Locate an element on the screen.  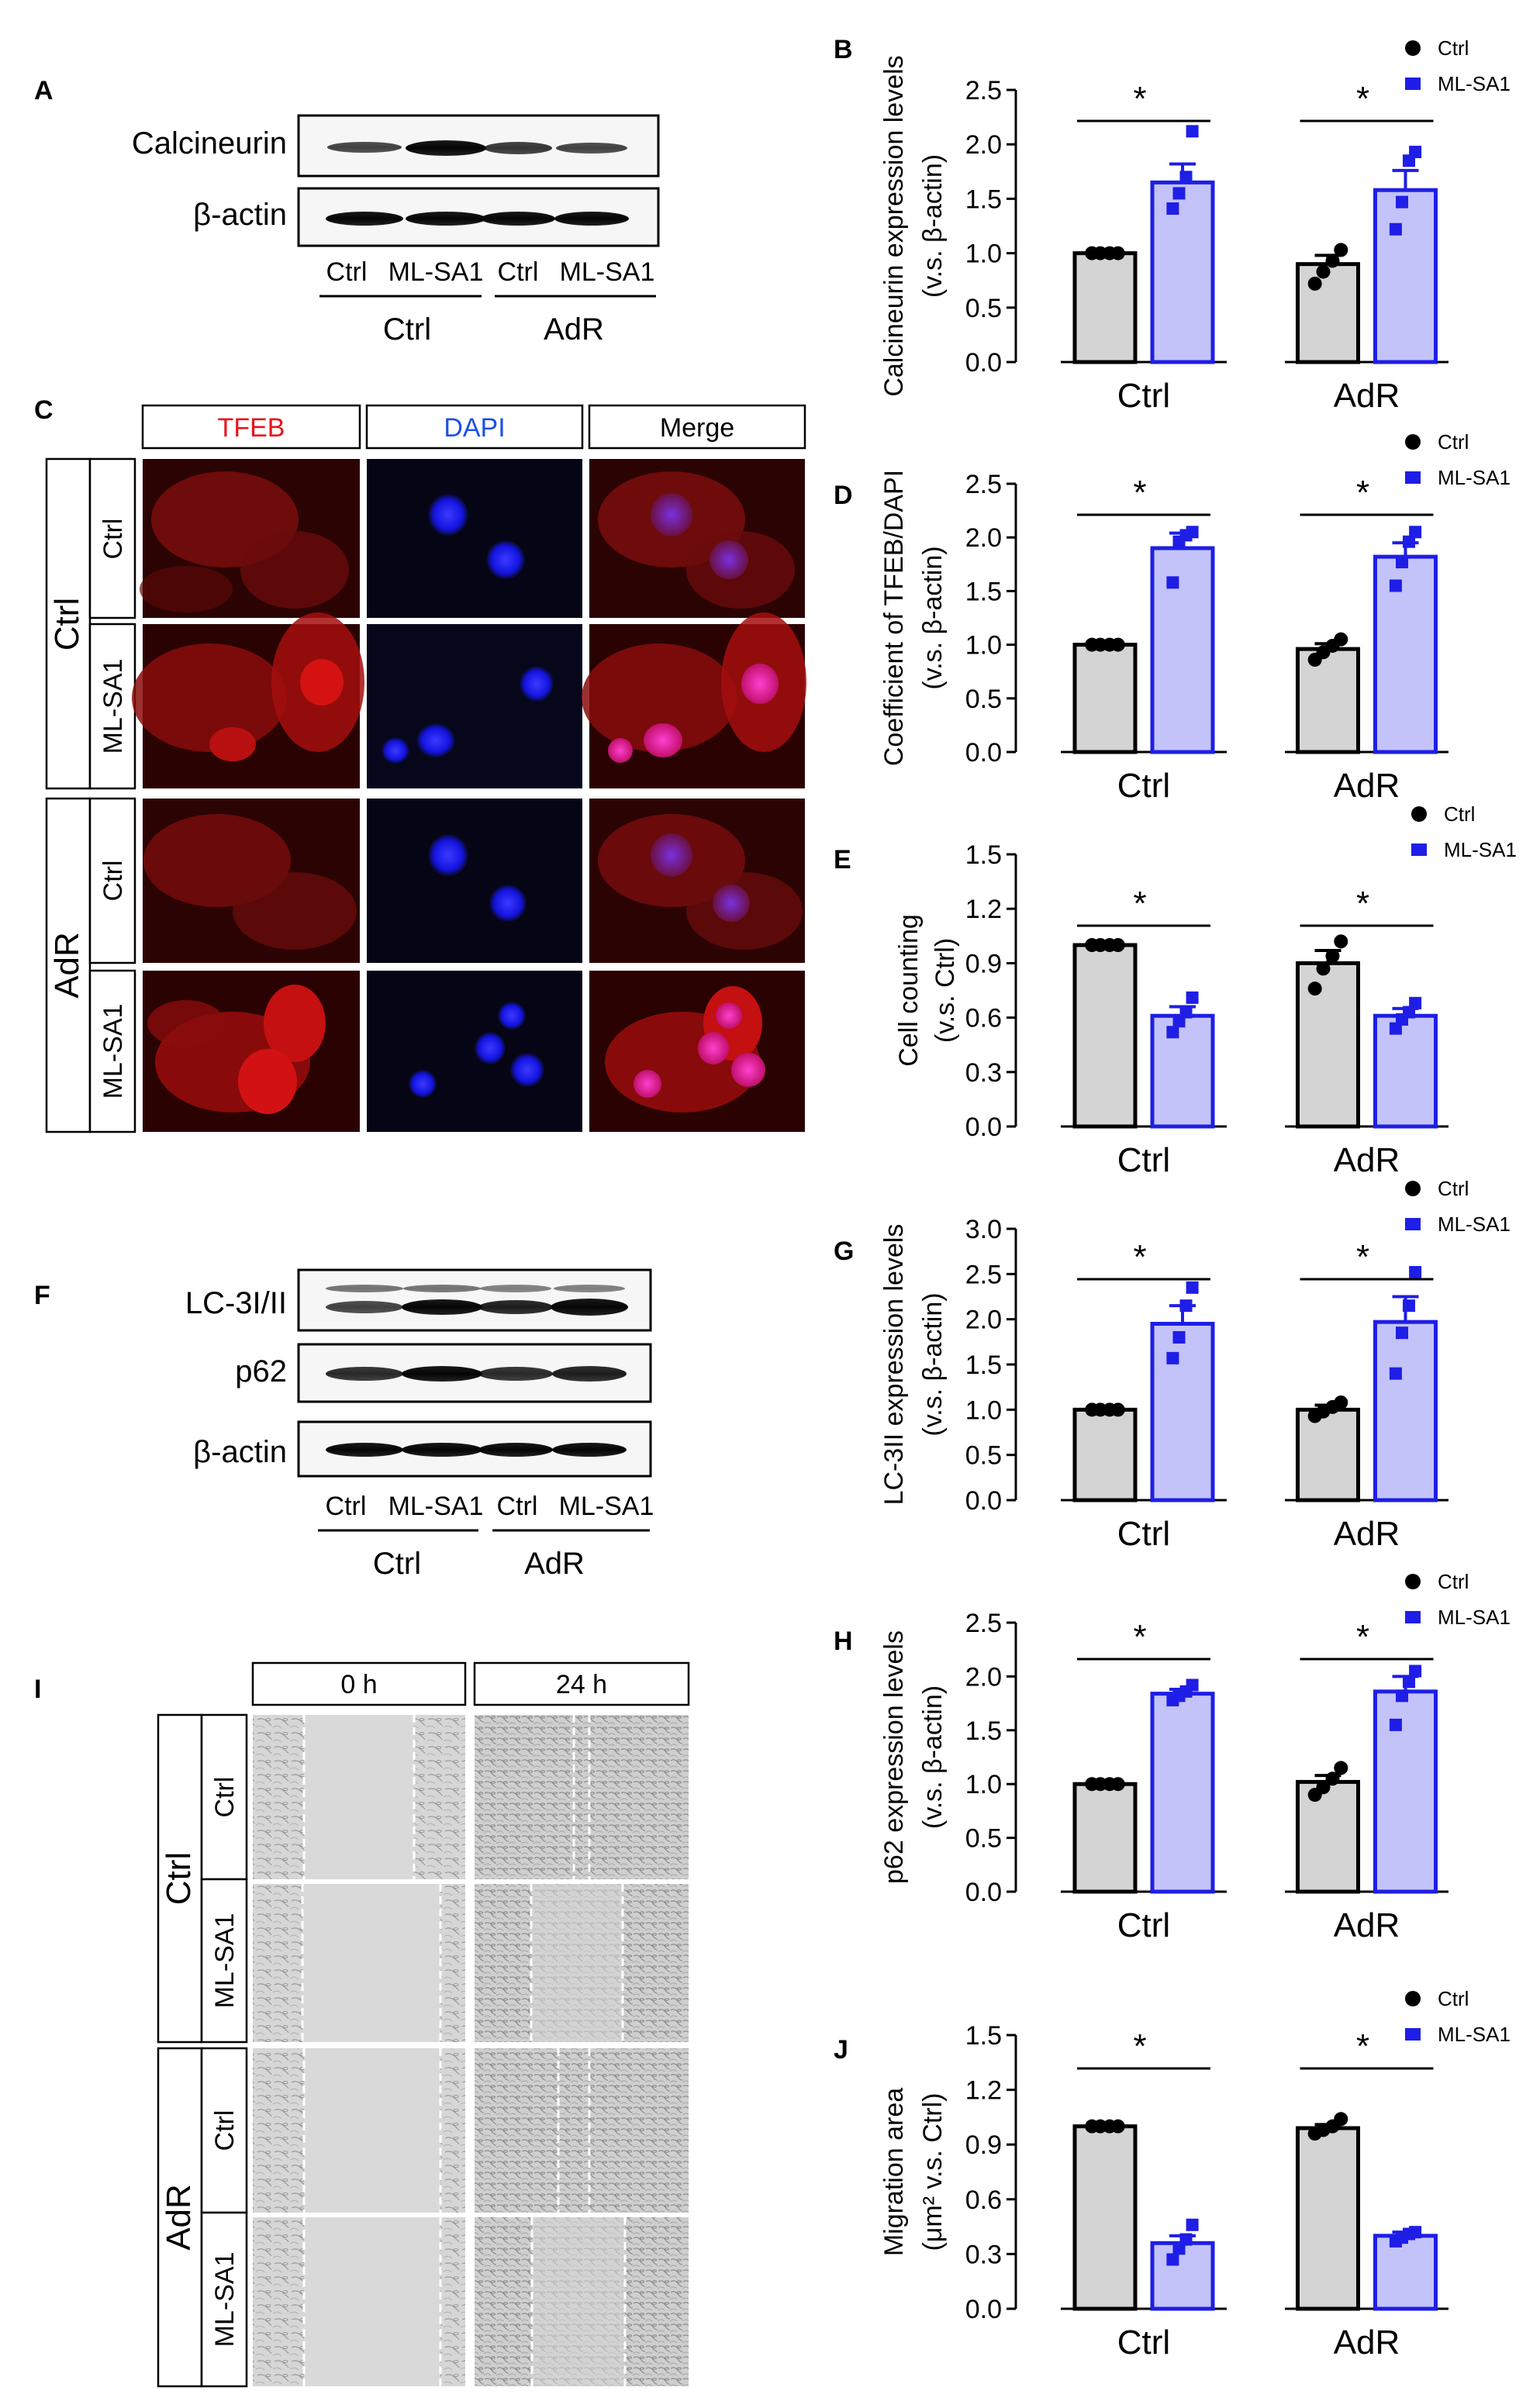
panel-c-col-merge: Merge is located at coordinates (697, 428).